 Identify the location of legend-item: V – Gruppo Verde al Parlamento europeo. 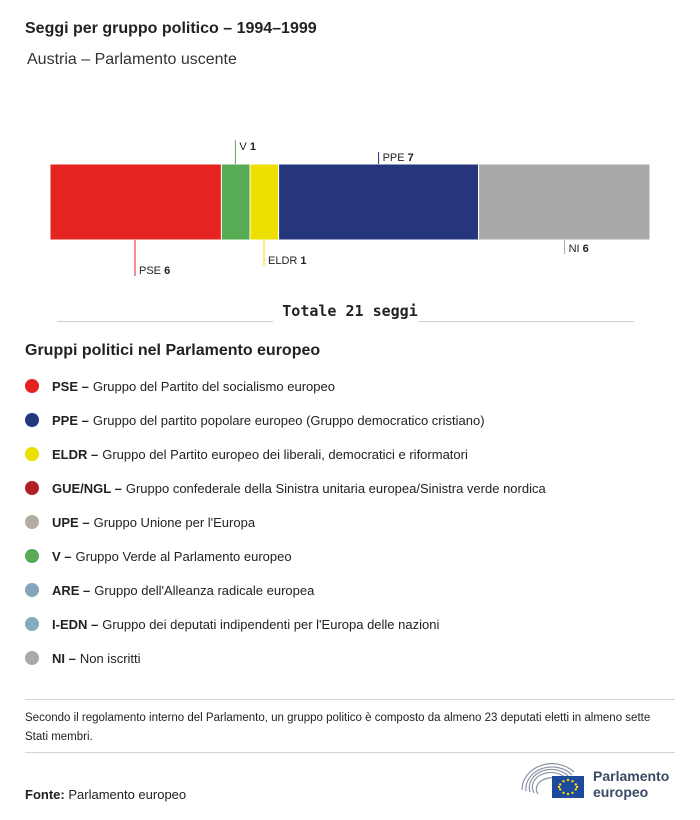
(355, 556).